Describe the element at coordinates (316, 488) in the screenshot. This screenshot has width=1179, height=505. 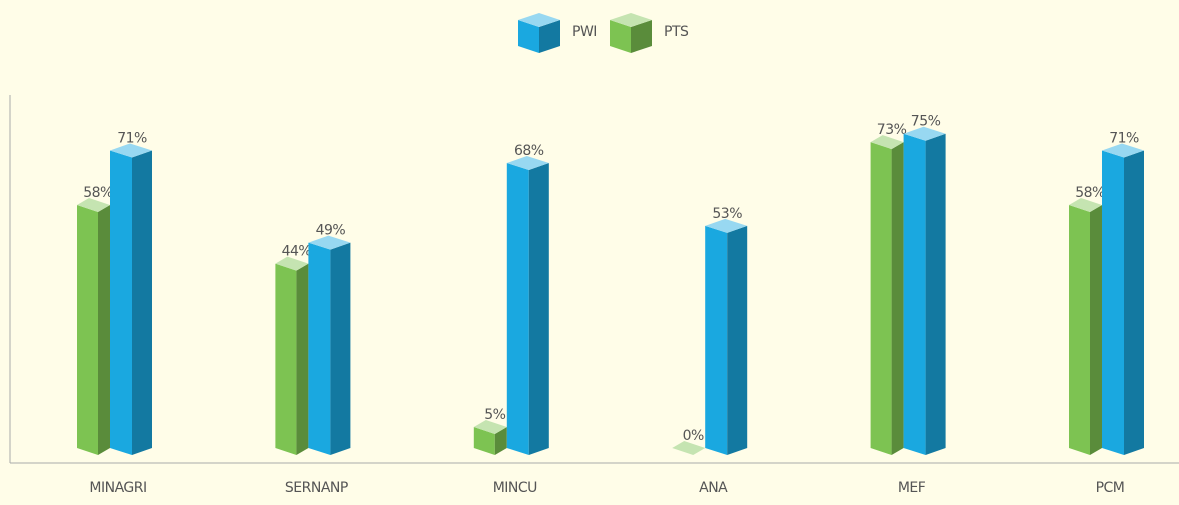
I see `x-tick-label: SERNANP` at that location.